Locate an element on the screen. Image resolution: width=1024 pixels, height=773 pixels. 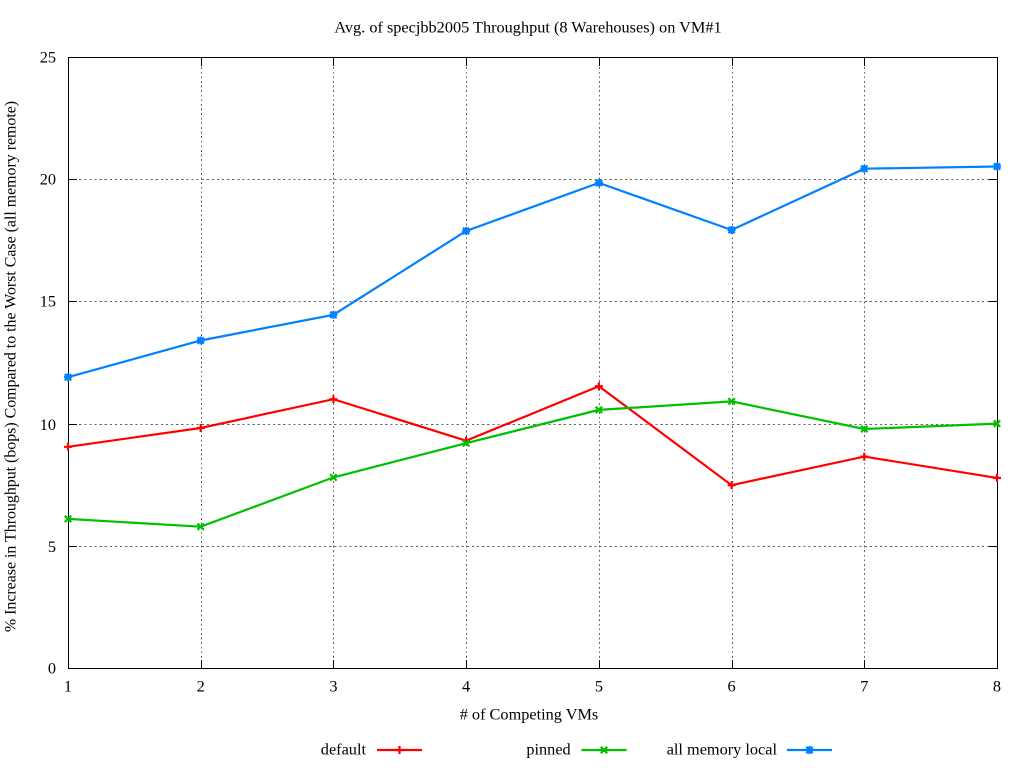
svg-text: 7 is located at coordinates (864, 686).